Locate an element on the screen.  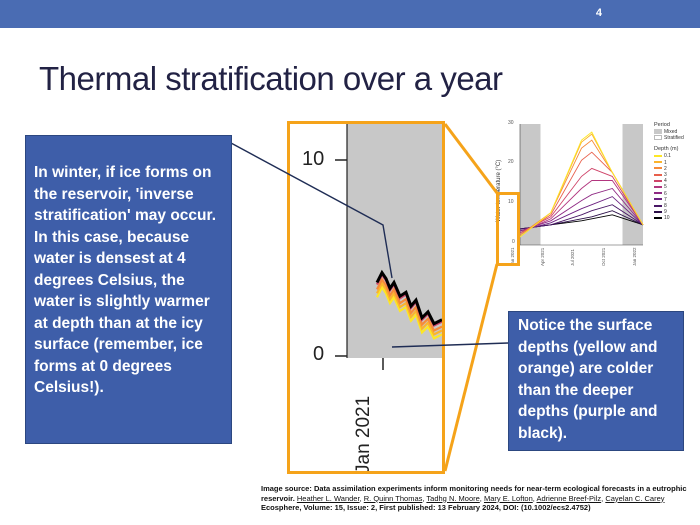
slide-title: Thermal stratification over a year is located at coordinates (271, 78).